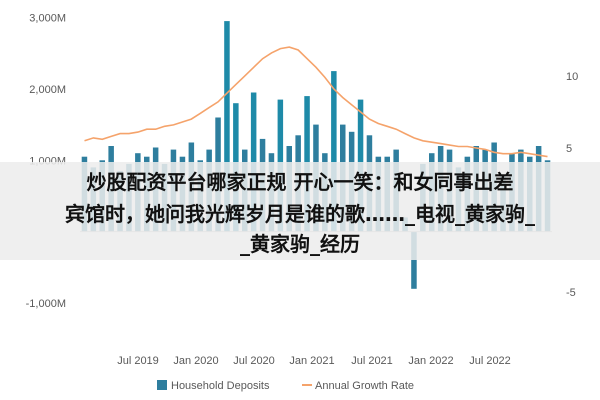  What do you see at coordinates (138, 361) in the screenshot?
I see `x-tick-label: Jul 2019` at bounding box center [138, 361].